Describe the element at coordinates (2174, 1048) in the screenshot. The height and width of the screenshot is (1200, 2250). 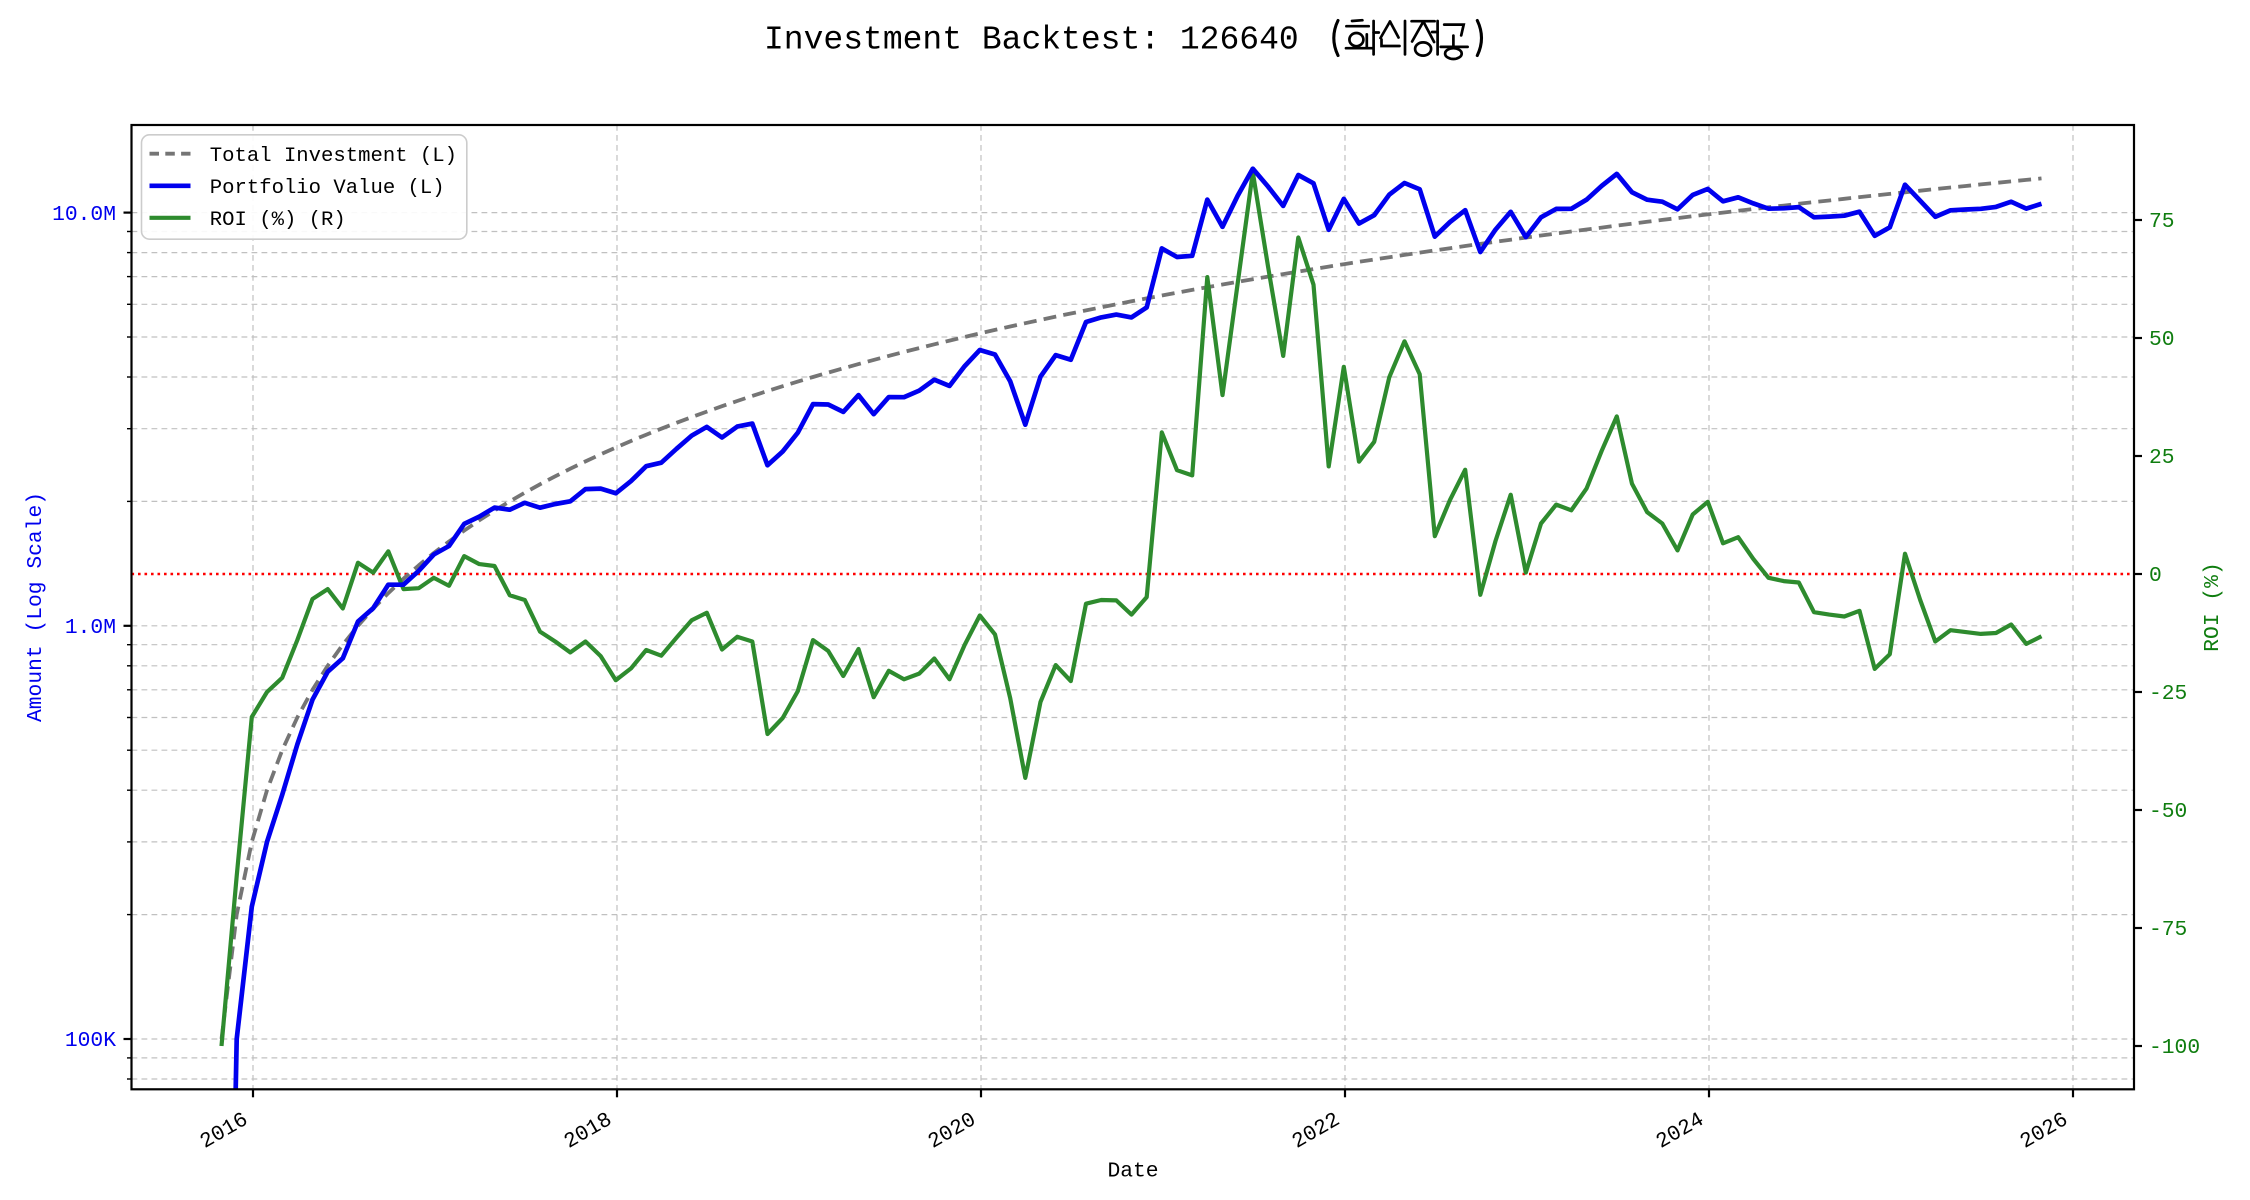
I see `svg-text: -100` at that location.